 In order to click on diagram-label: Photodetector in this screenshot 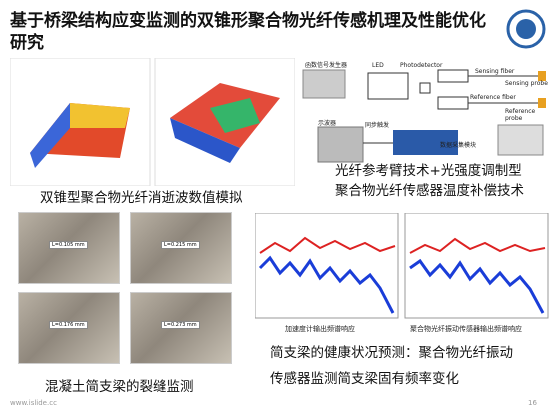, I will do `click(421, 65)`.